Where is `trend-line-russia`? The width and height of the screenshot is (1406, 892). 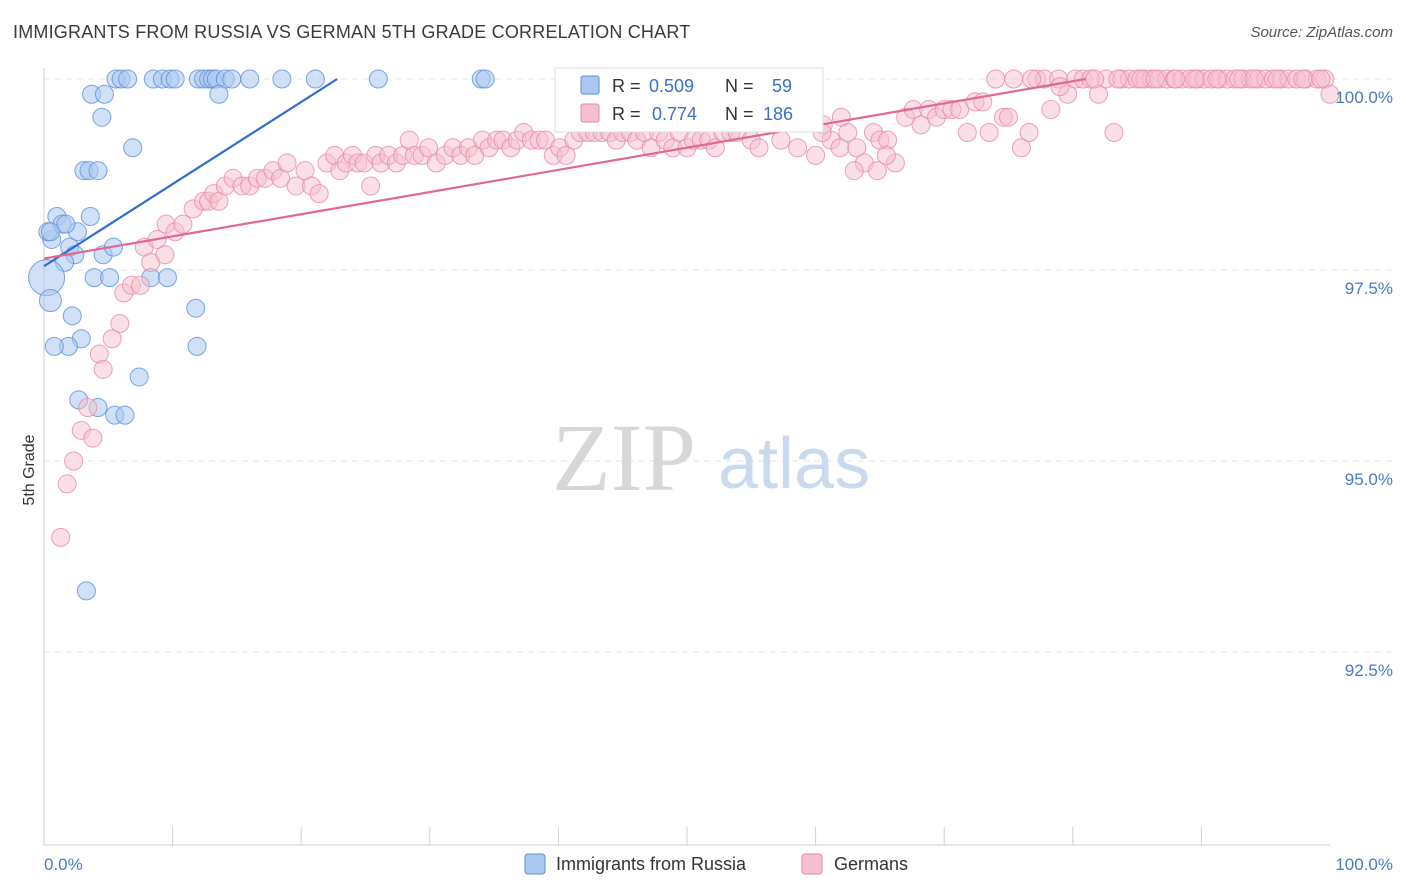 trend-line-russia is located at coordinates (190, 173).